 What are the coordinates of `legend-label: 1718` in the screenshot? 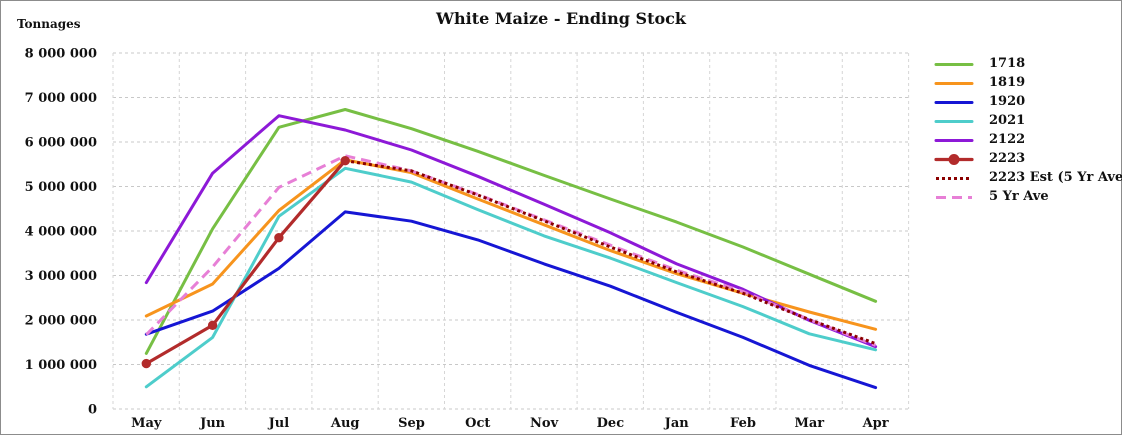 It's located at (1007, 63).